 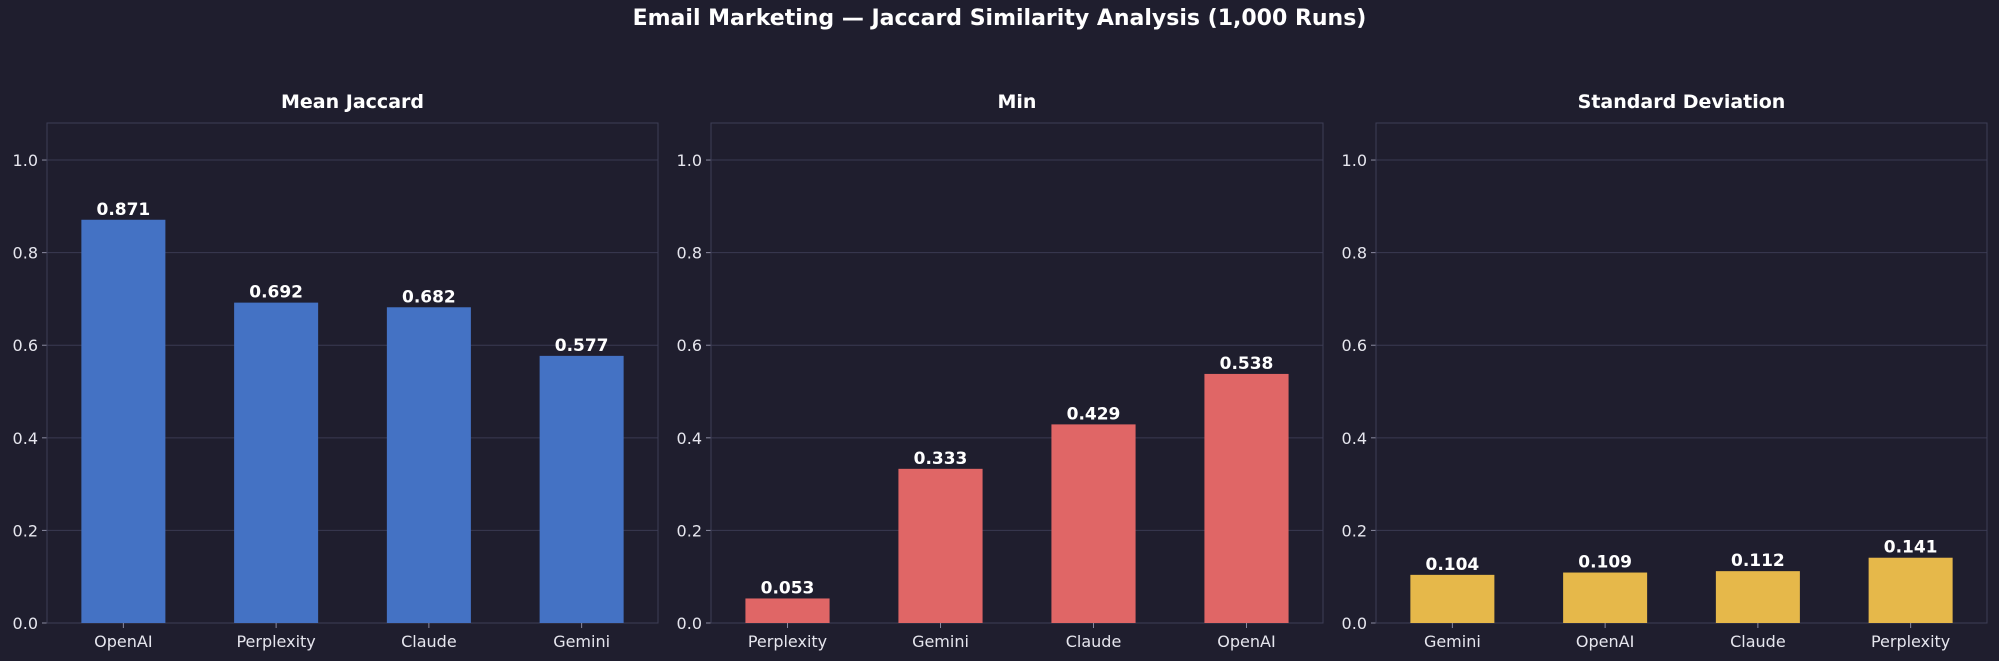 I want to click on data-label: 0.871, so click(x=123, y=210).